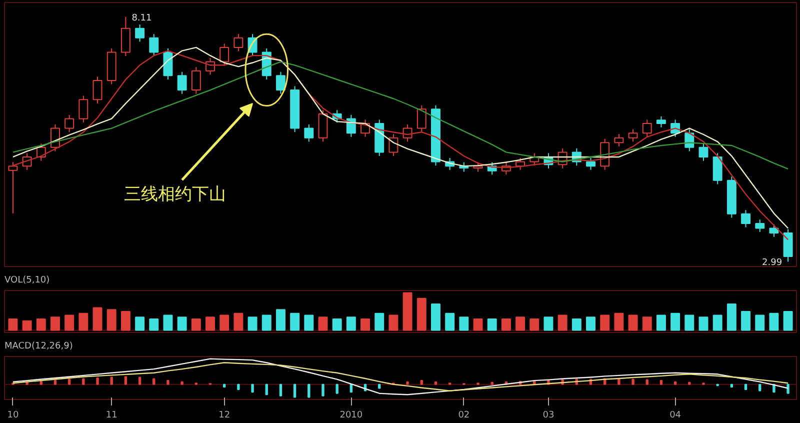 This screenshot has width=800, height=423. I want to click on annotation: 三线相约下山, so click(175, 194).